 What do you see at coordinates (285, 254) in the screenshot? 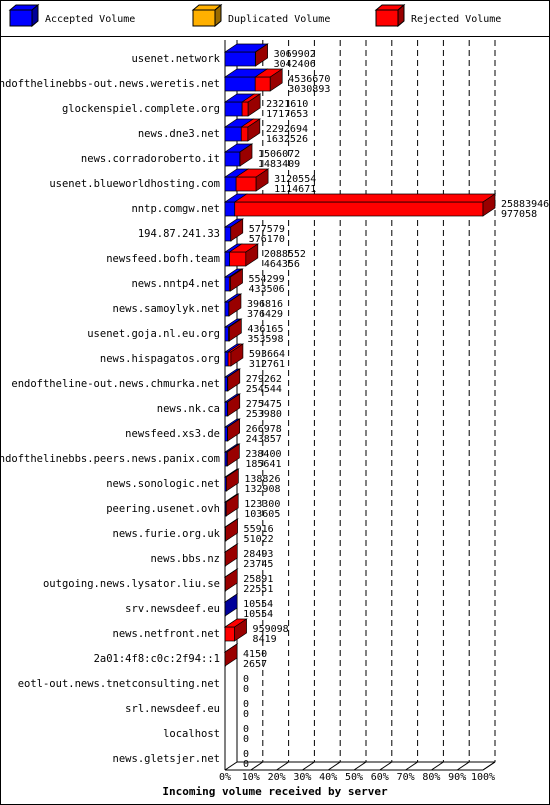
I see `value-label: 2088552` at bounding box center [285, 254].